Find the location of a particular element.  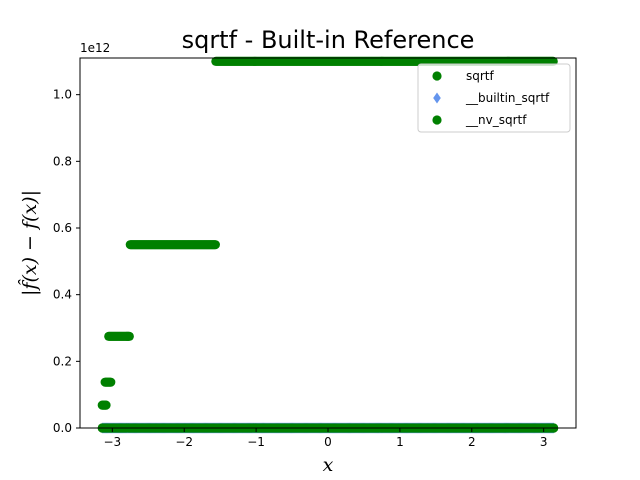

x-tick-label: 3 is located at coordinates (544, 442).